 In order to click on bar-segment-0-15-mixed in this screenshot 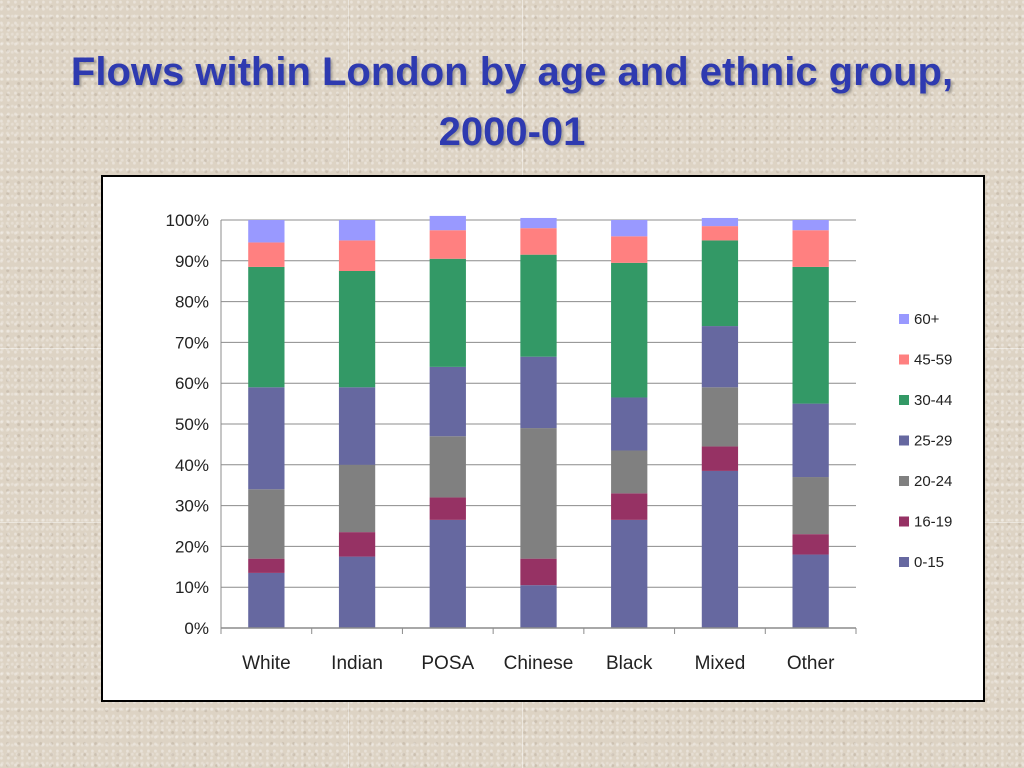, I will do `click(720, 549)`.